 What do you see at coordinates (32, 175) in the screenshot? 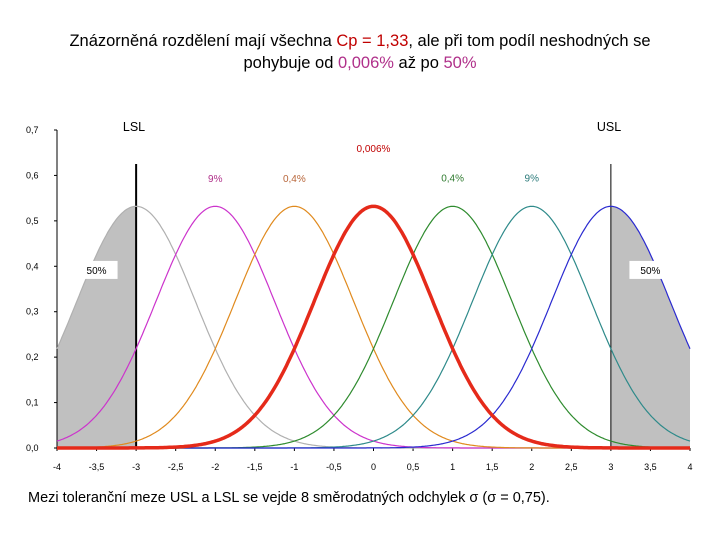
I see `y-tick-label: 0,6` at bounding box center [32, 175].